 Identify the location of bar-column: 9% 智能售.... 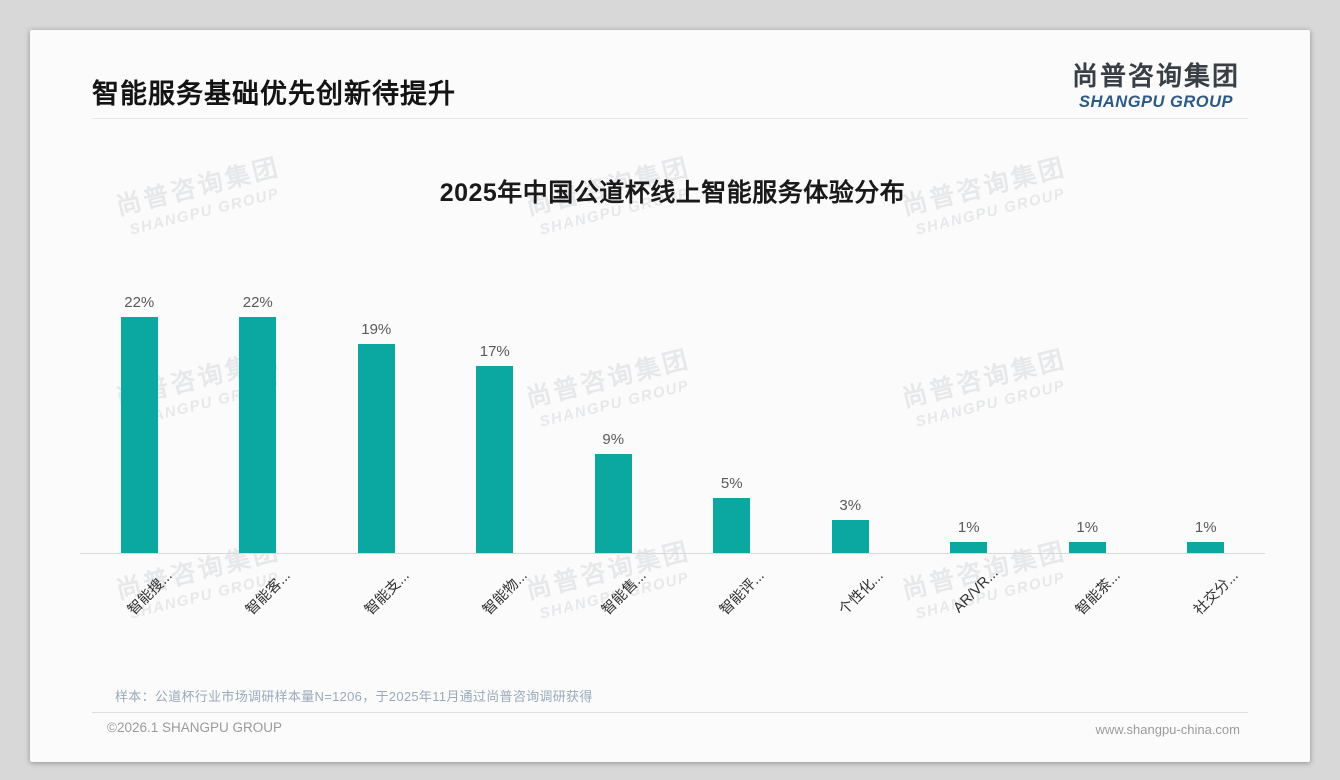
(613, 456).